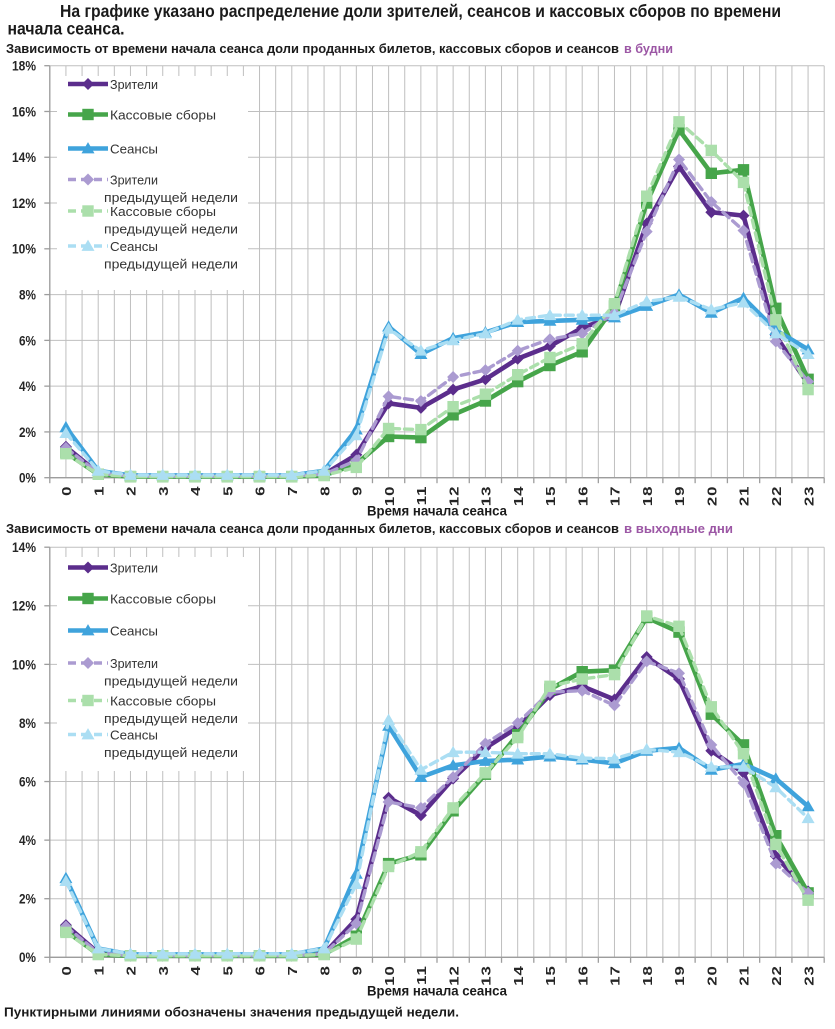  What do you see at coordinates (24, 111) in the screenshot?
I see `svg-text: 16%` at bounding box center [24, 111].